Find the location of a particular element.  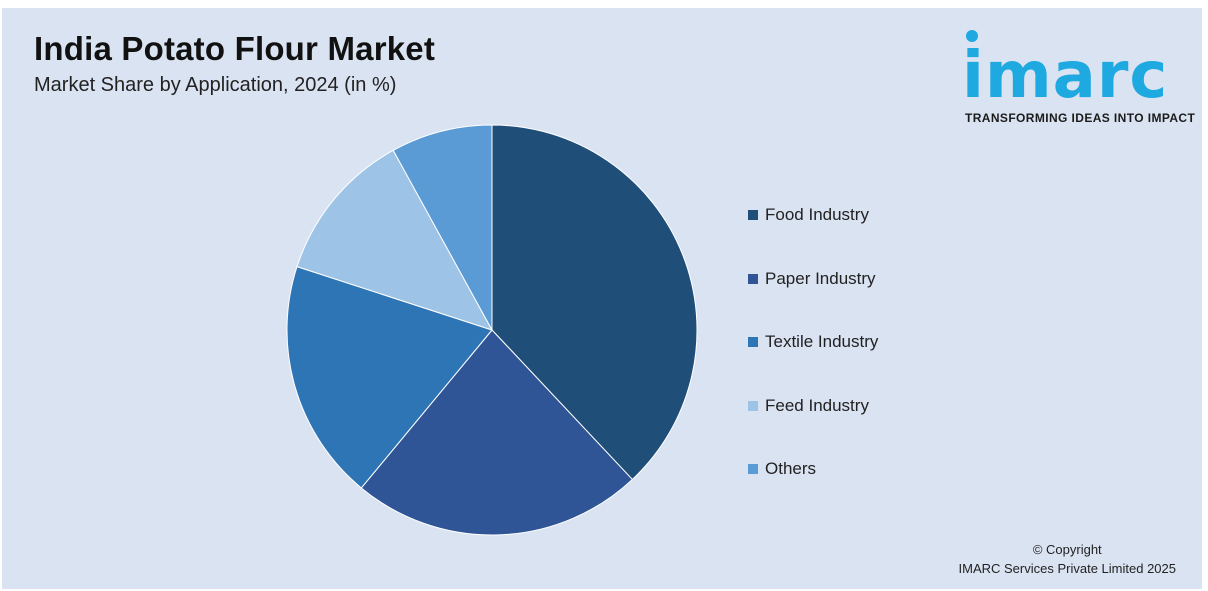

legend-label: Others is located at coordinates (791, 468).